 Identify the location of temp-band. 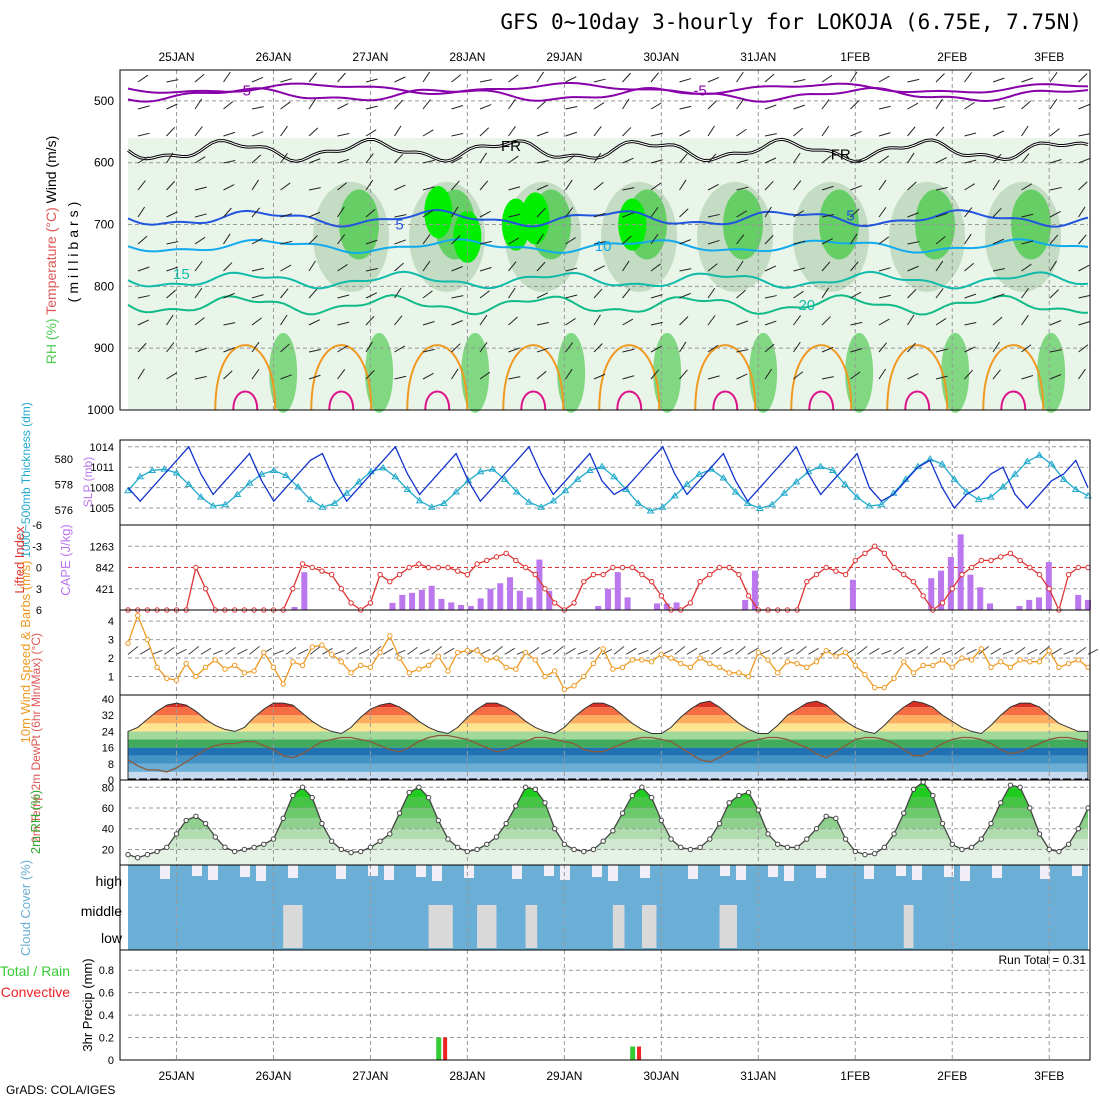
(608, 719).